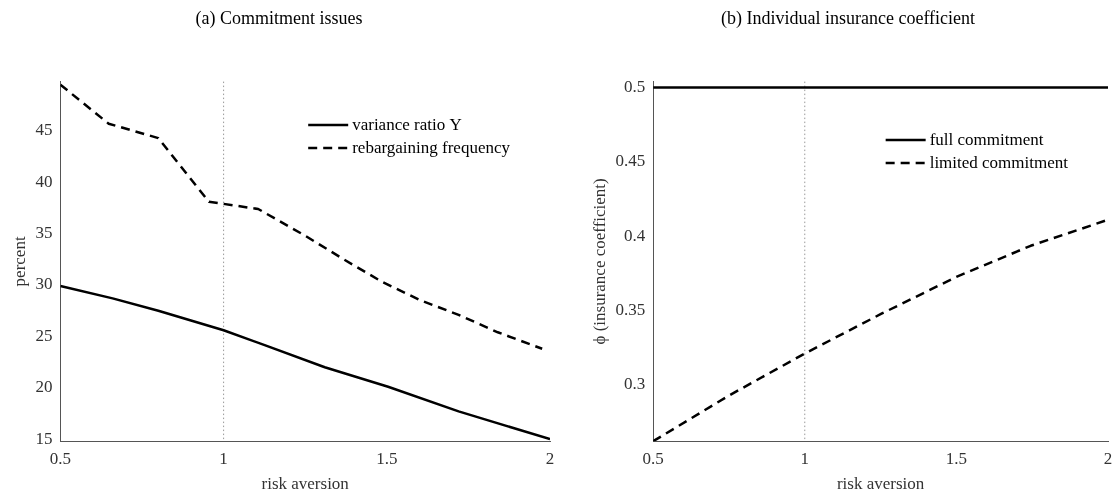 This screenshot has height=503, width=1116. Describe the element at coordinates (630, 309) in the screenshot. I see `y-tick-label: 0.35` at that location.